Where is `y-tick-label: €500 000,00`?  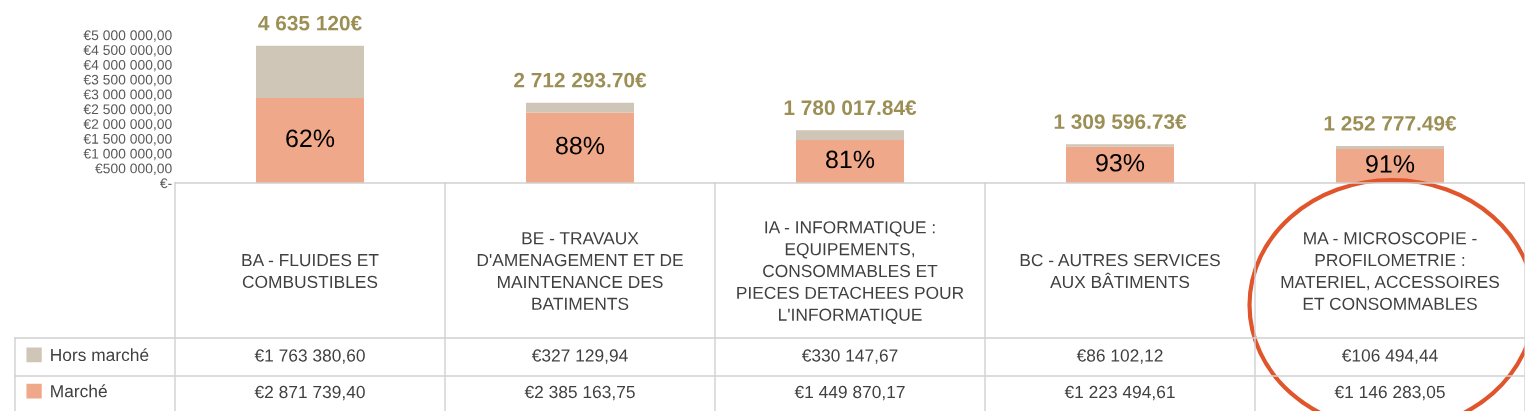 y-tick-label: €500 000,00 is located at coordinates (133, 169).